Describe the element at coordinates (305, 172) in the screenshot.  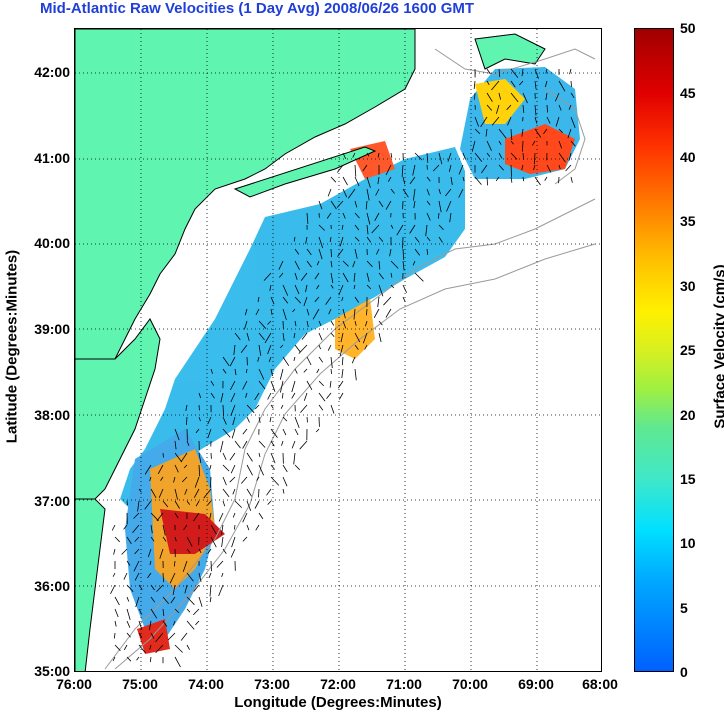
I see `land-long-island` at that location.